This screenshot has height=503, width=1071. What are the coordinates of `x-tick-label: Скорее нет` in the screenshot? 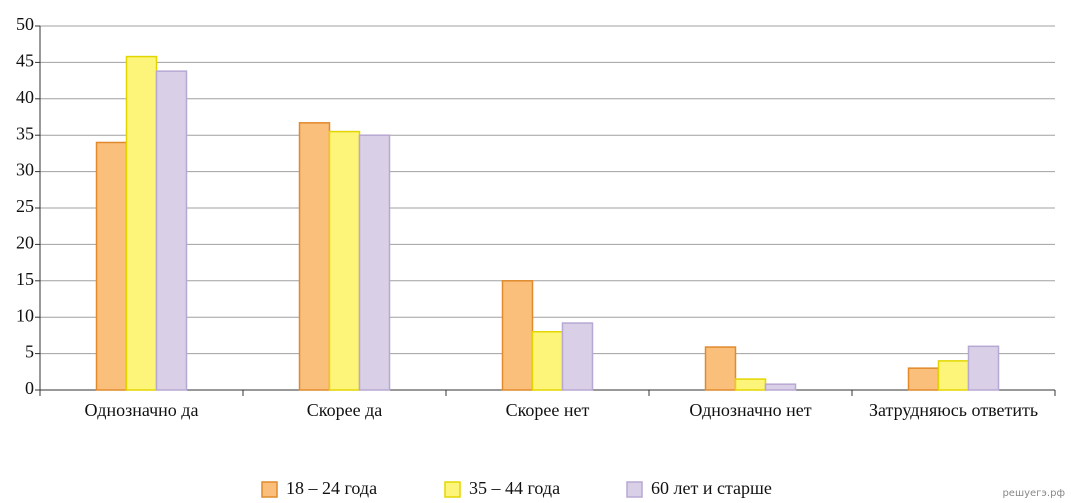 It's located at (547, 410).